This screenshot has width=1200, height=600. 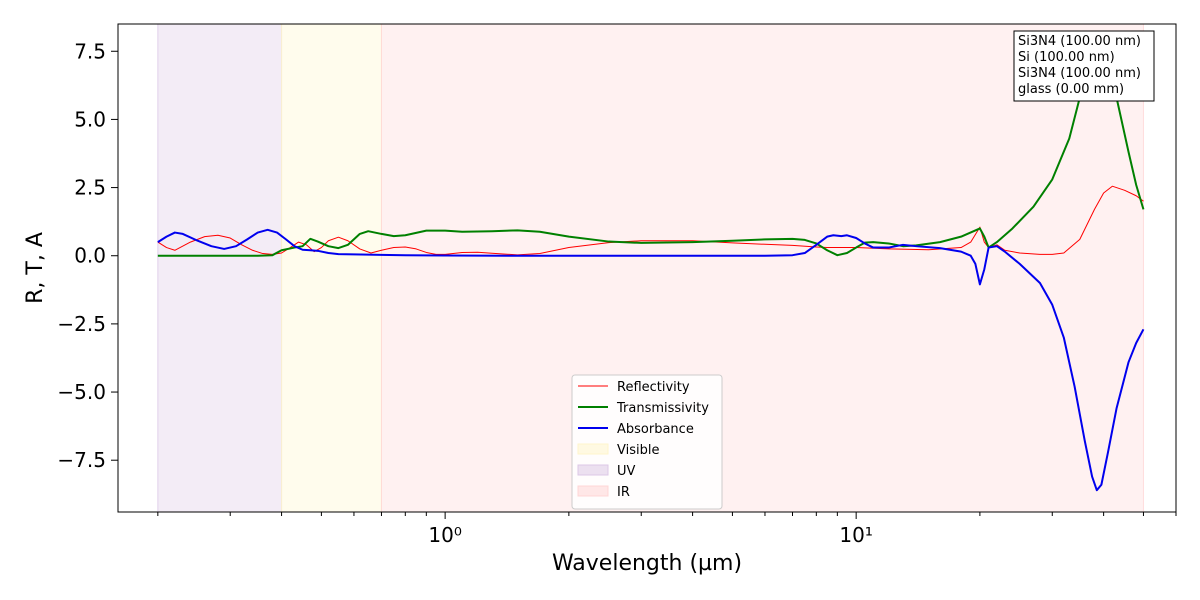 I want to click on legend-label: Absorbance, so click(x=655, y=429).